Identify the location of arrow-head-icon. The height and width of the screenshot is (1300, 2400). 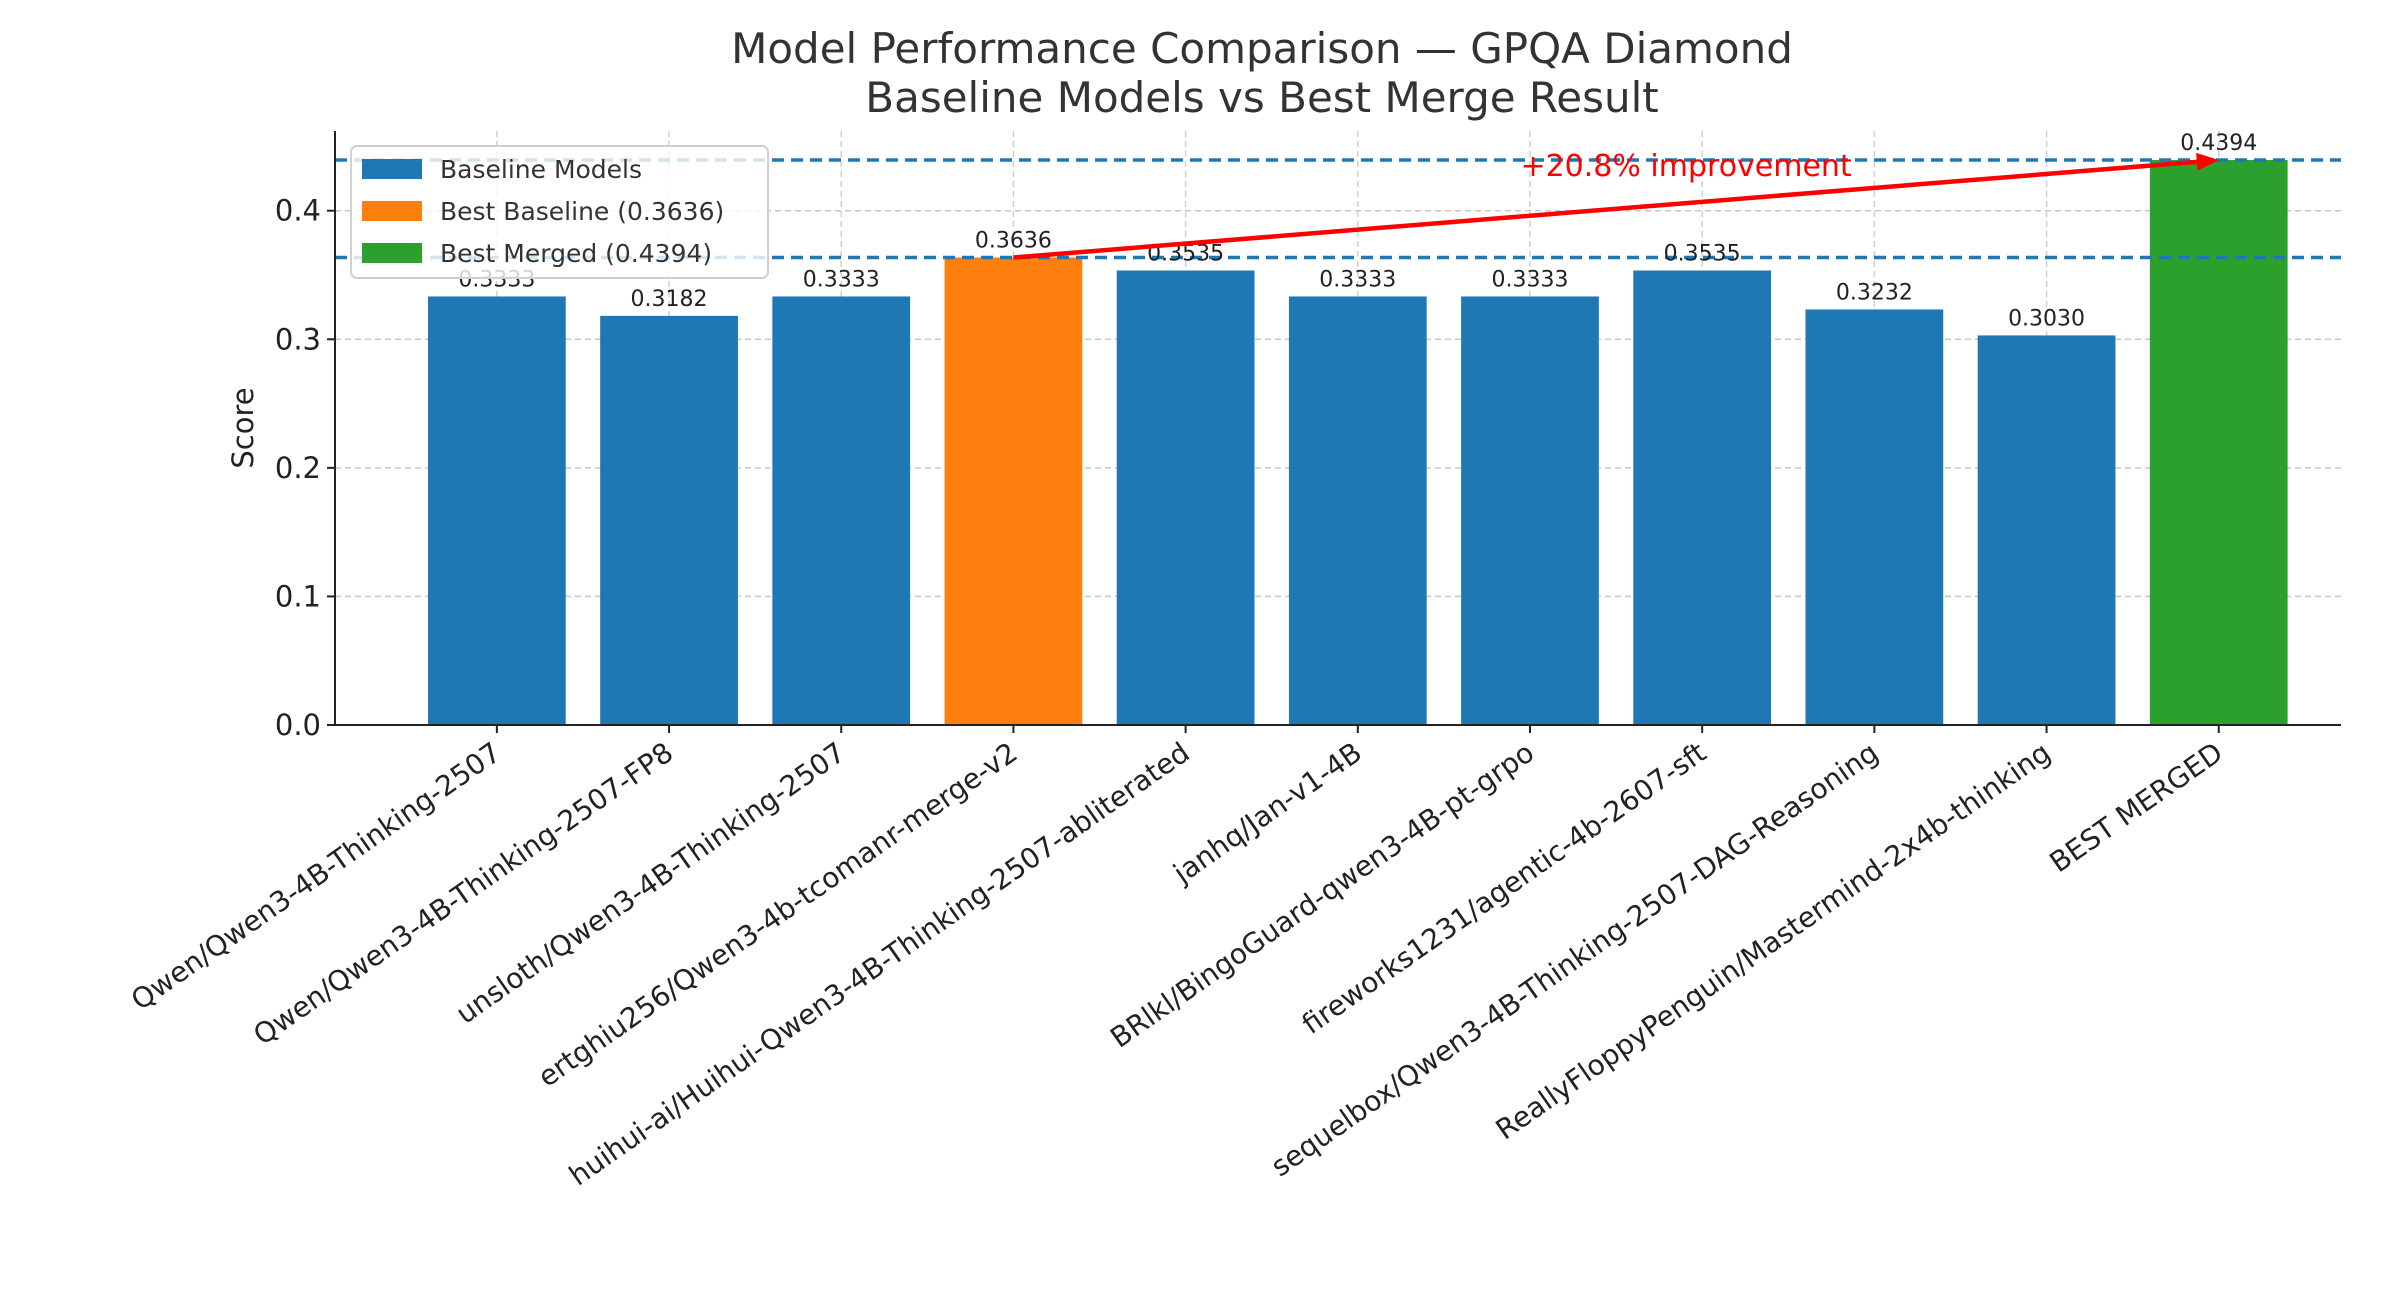
(2207, 161).